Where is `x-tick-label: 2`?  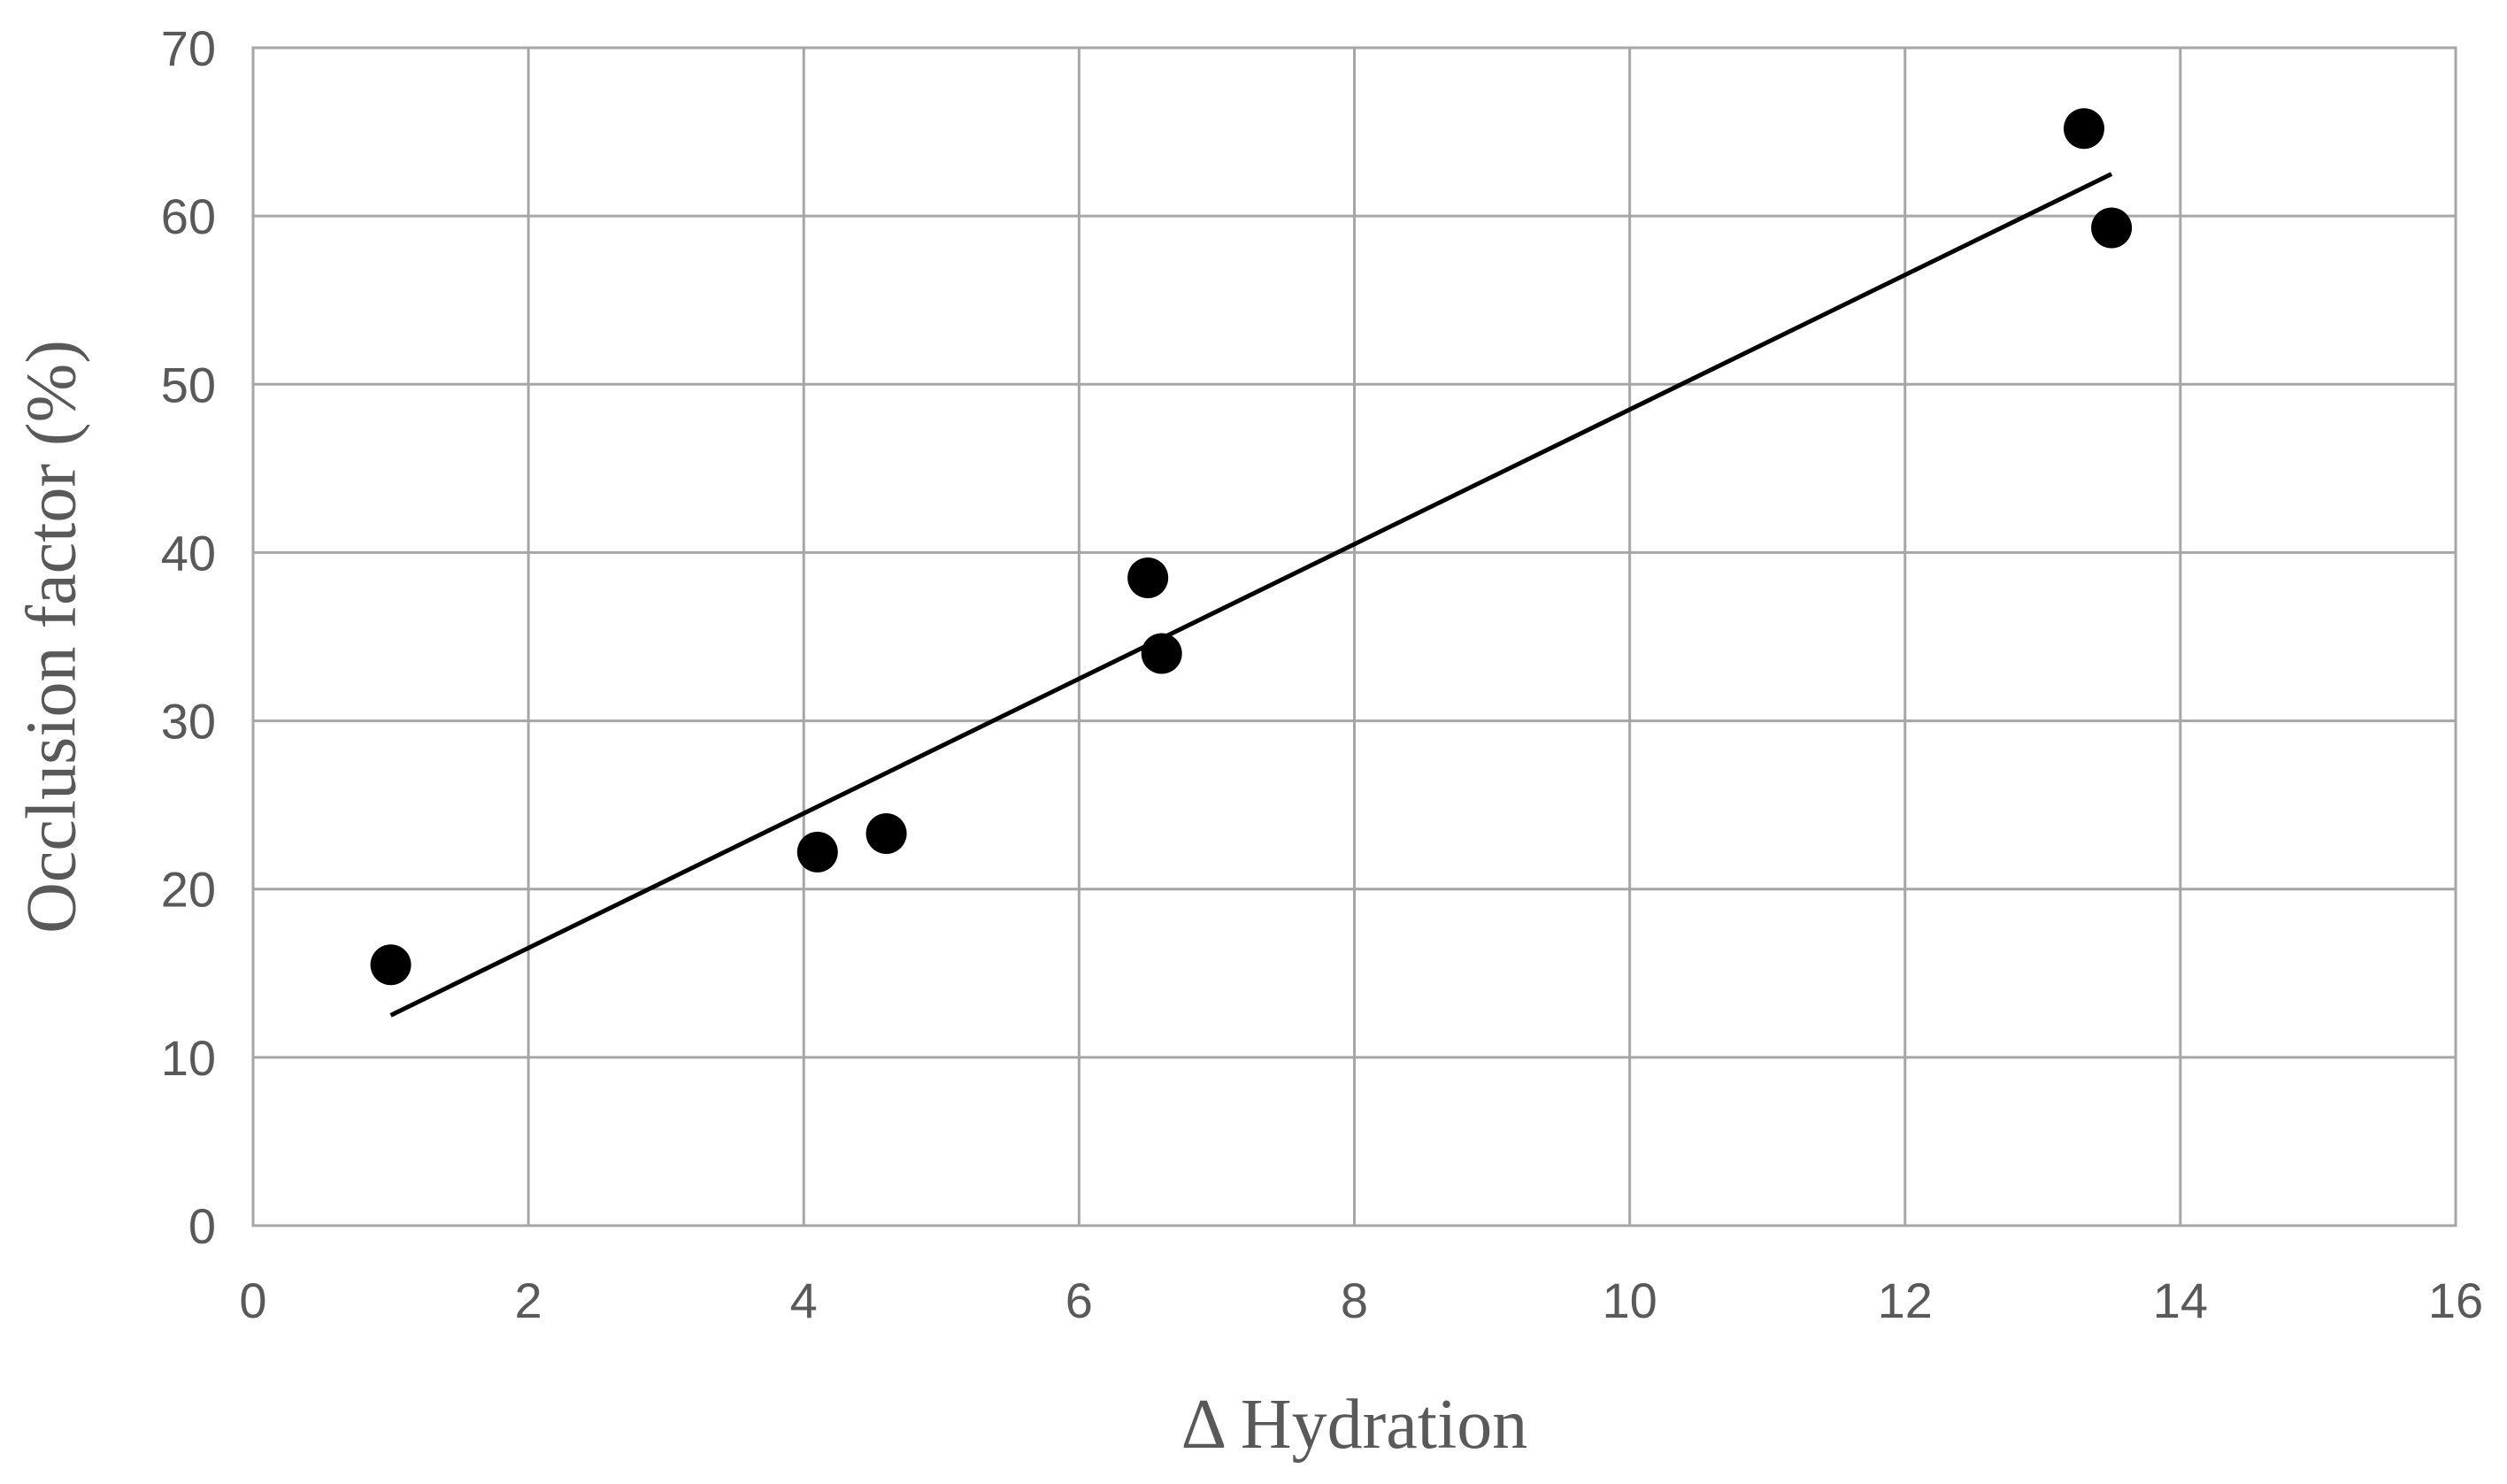
x-tick-label: 2 is located at coordinates (528, 1300).